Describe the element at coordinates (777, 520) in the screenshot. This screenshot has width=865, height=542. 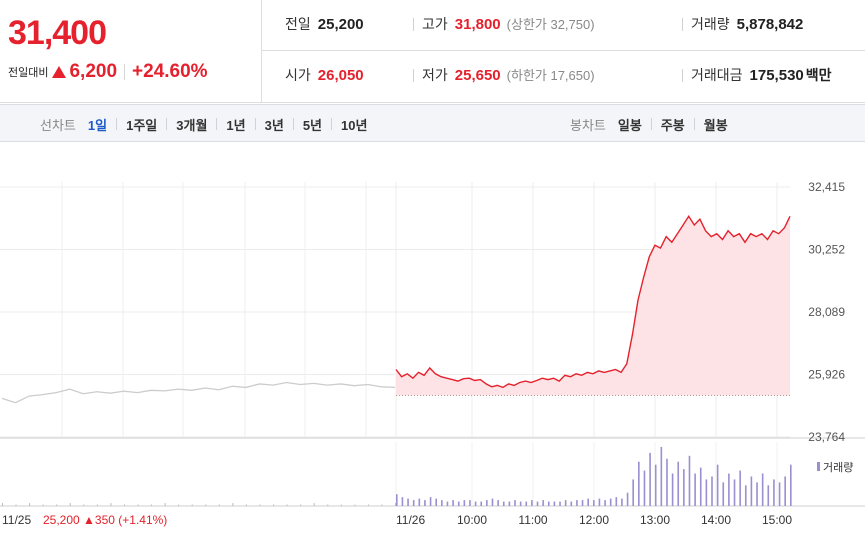
I see `x-tick-label: 15:00` at that location.